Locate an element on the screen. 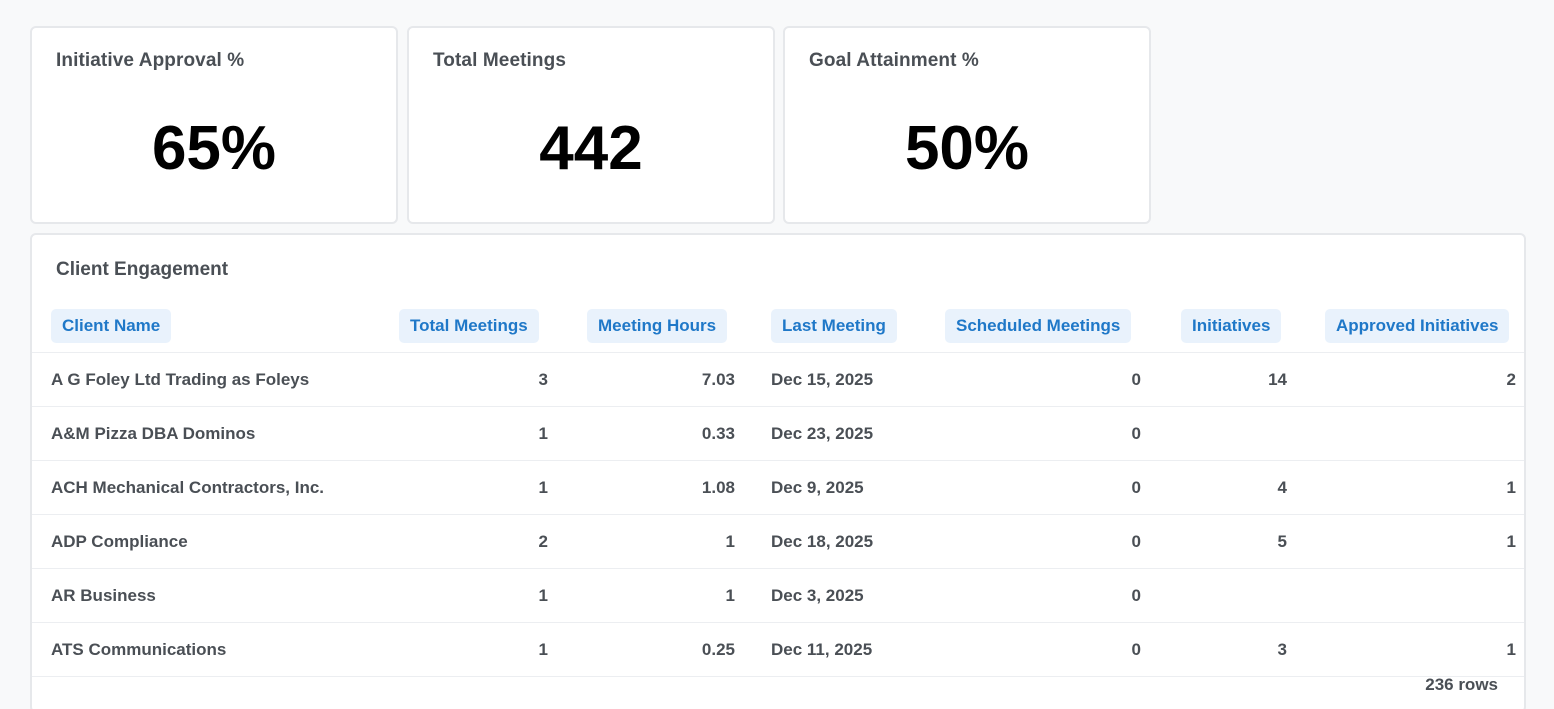 This screenshot has width=1554, height=709. meeting-hours-cell: 0.33 is located at coordinates (718, 433).